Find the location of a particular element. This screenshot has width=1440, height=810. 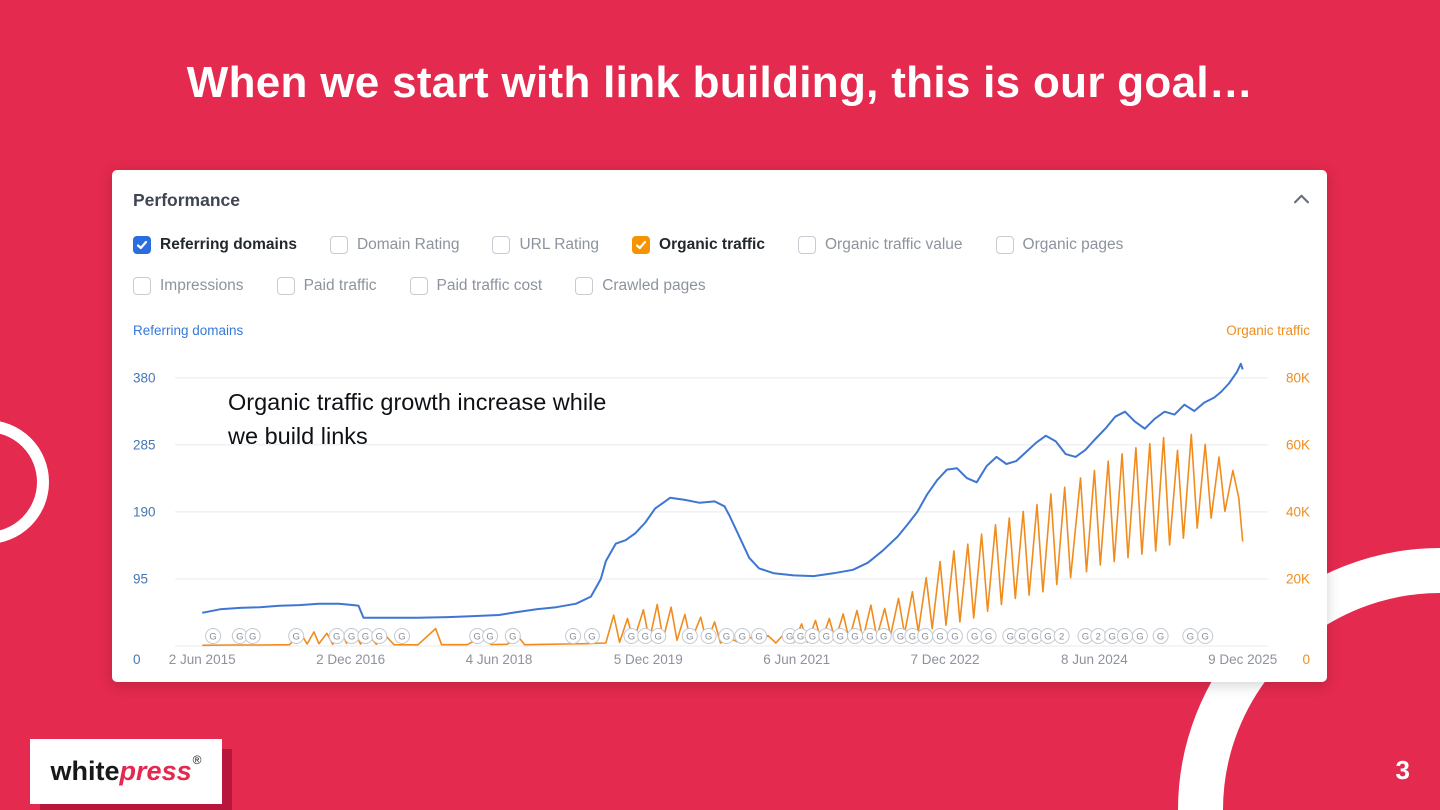

panel-header: Performance is located at coordinates (721, 200).